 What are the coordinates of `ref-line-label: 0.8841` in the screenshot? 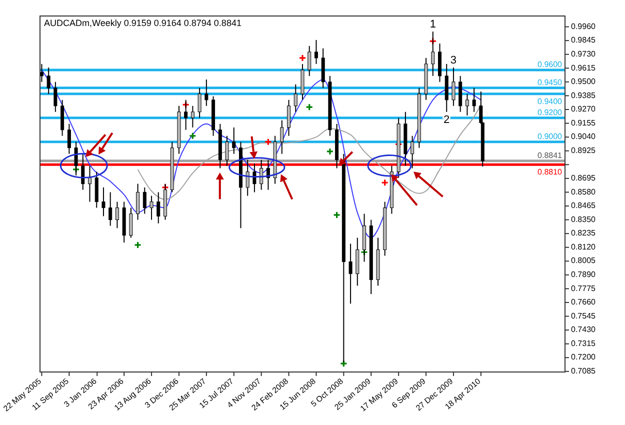 It's located at (550, 155).